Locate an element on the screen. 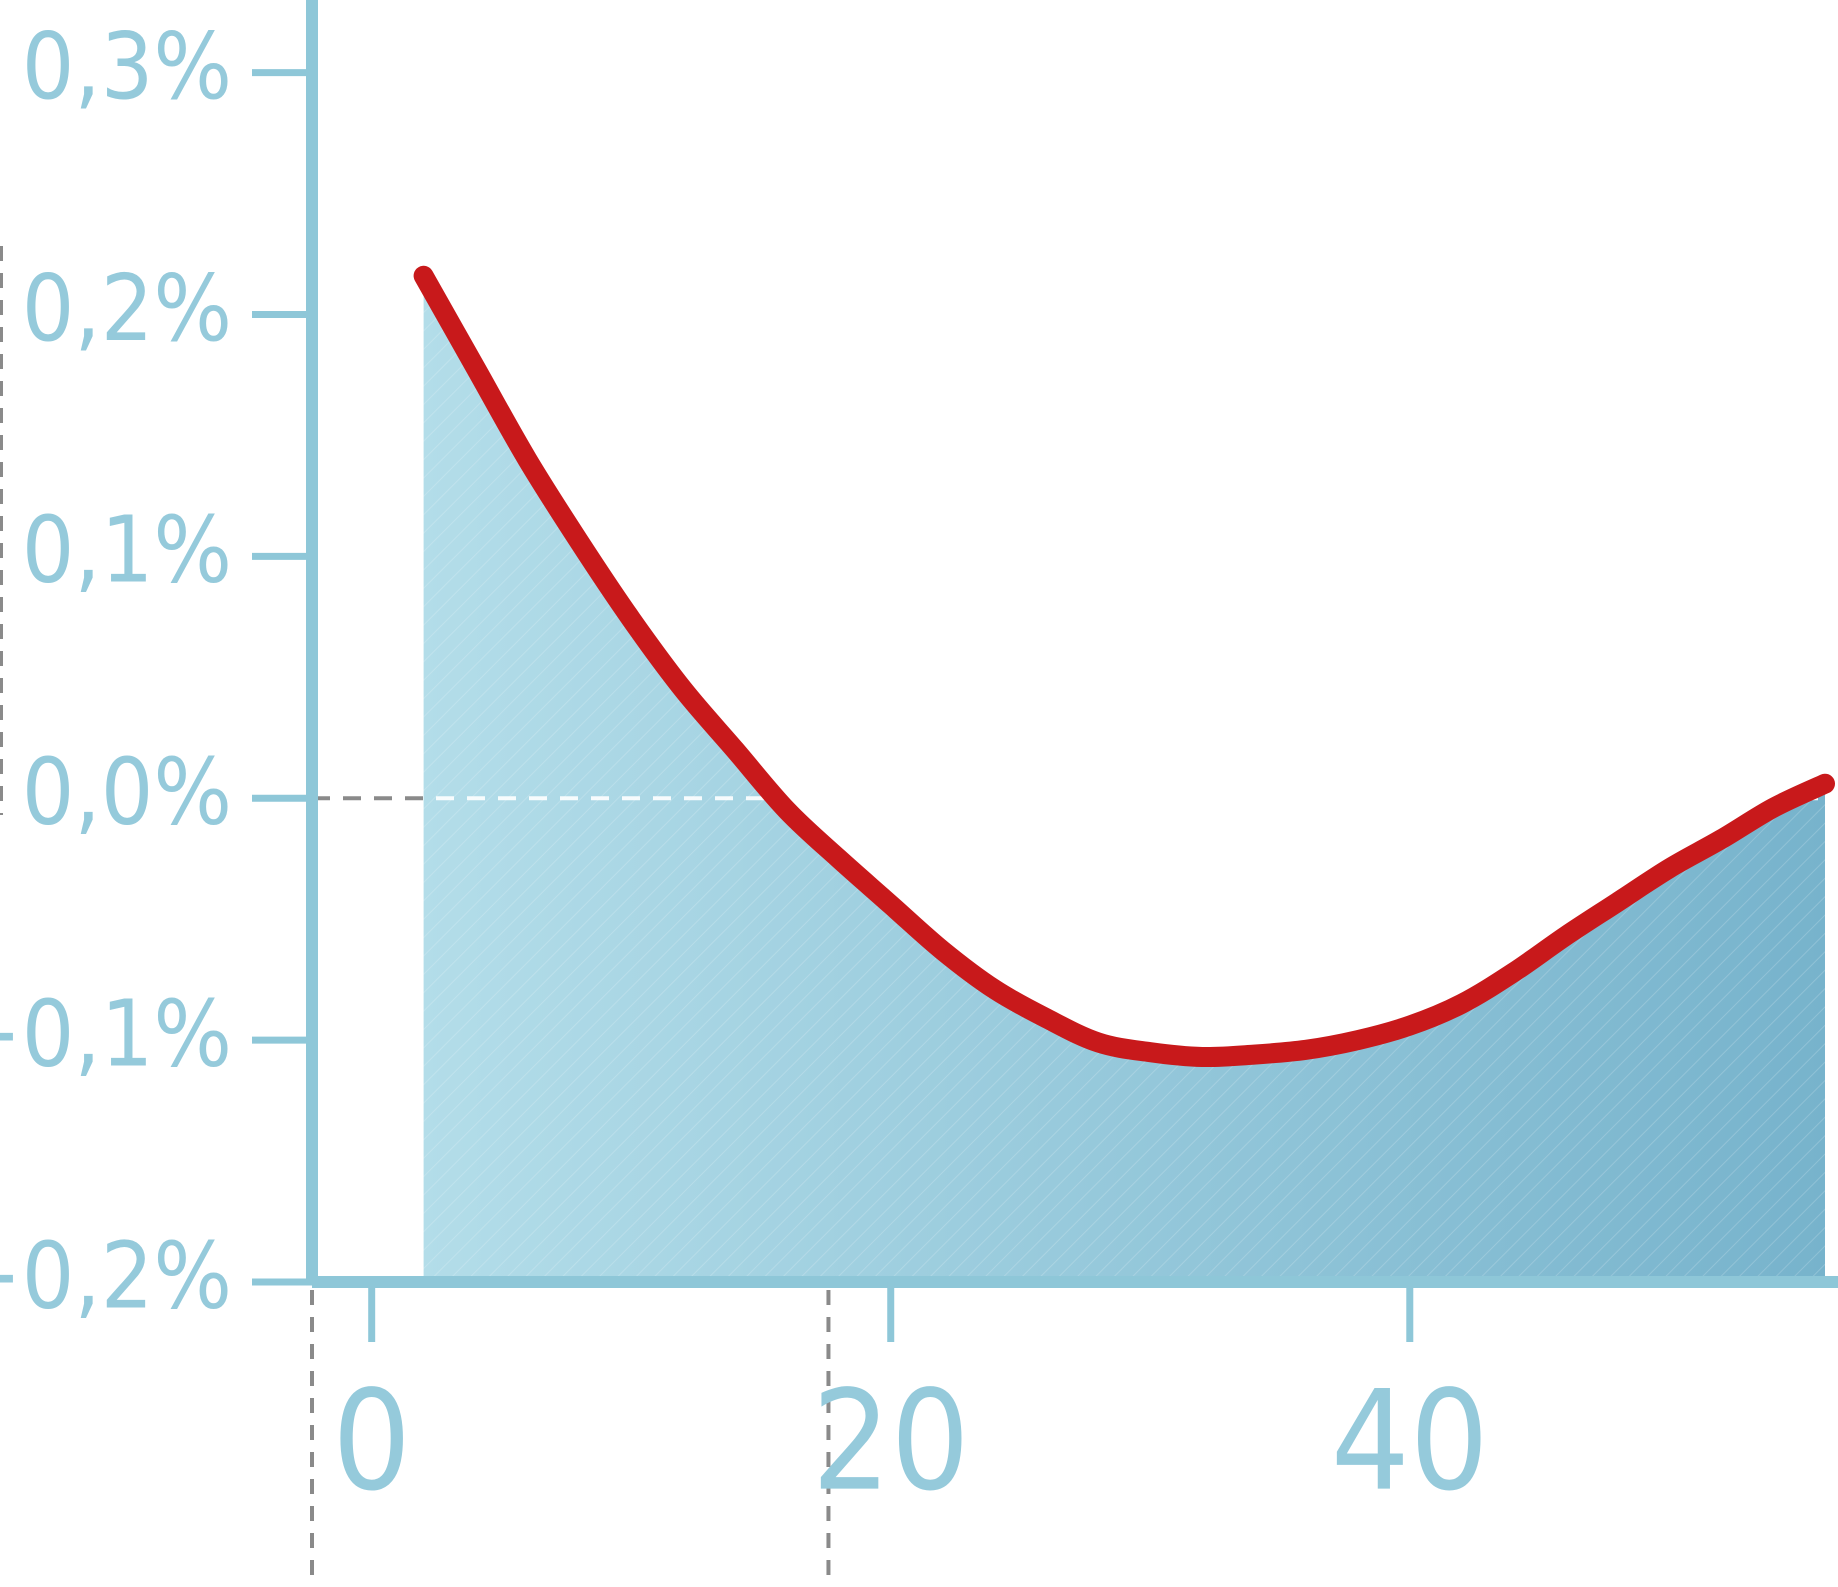 The image size is (1838, 1587). y-tick-label-1: 0,2% is located at coordinates (127, 308).